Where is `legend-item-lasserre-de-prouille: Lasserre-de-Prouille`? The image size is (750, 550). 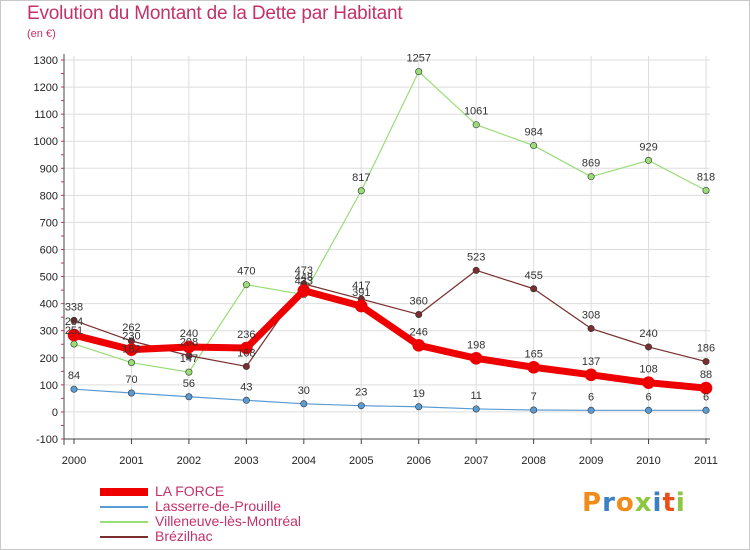
legend-item-lasserre-de-prouille: Lasserre-de-Prouille is located at coordinates (265, 506).